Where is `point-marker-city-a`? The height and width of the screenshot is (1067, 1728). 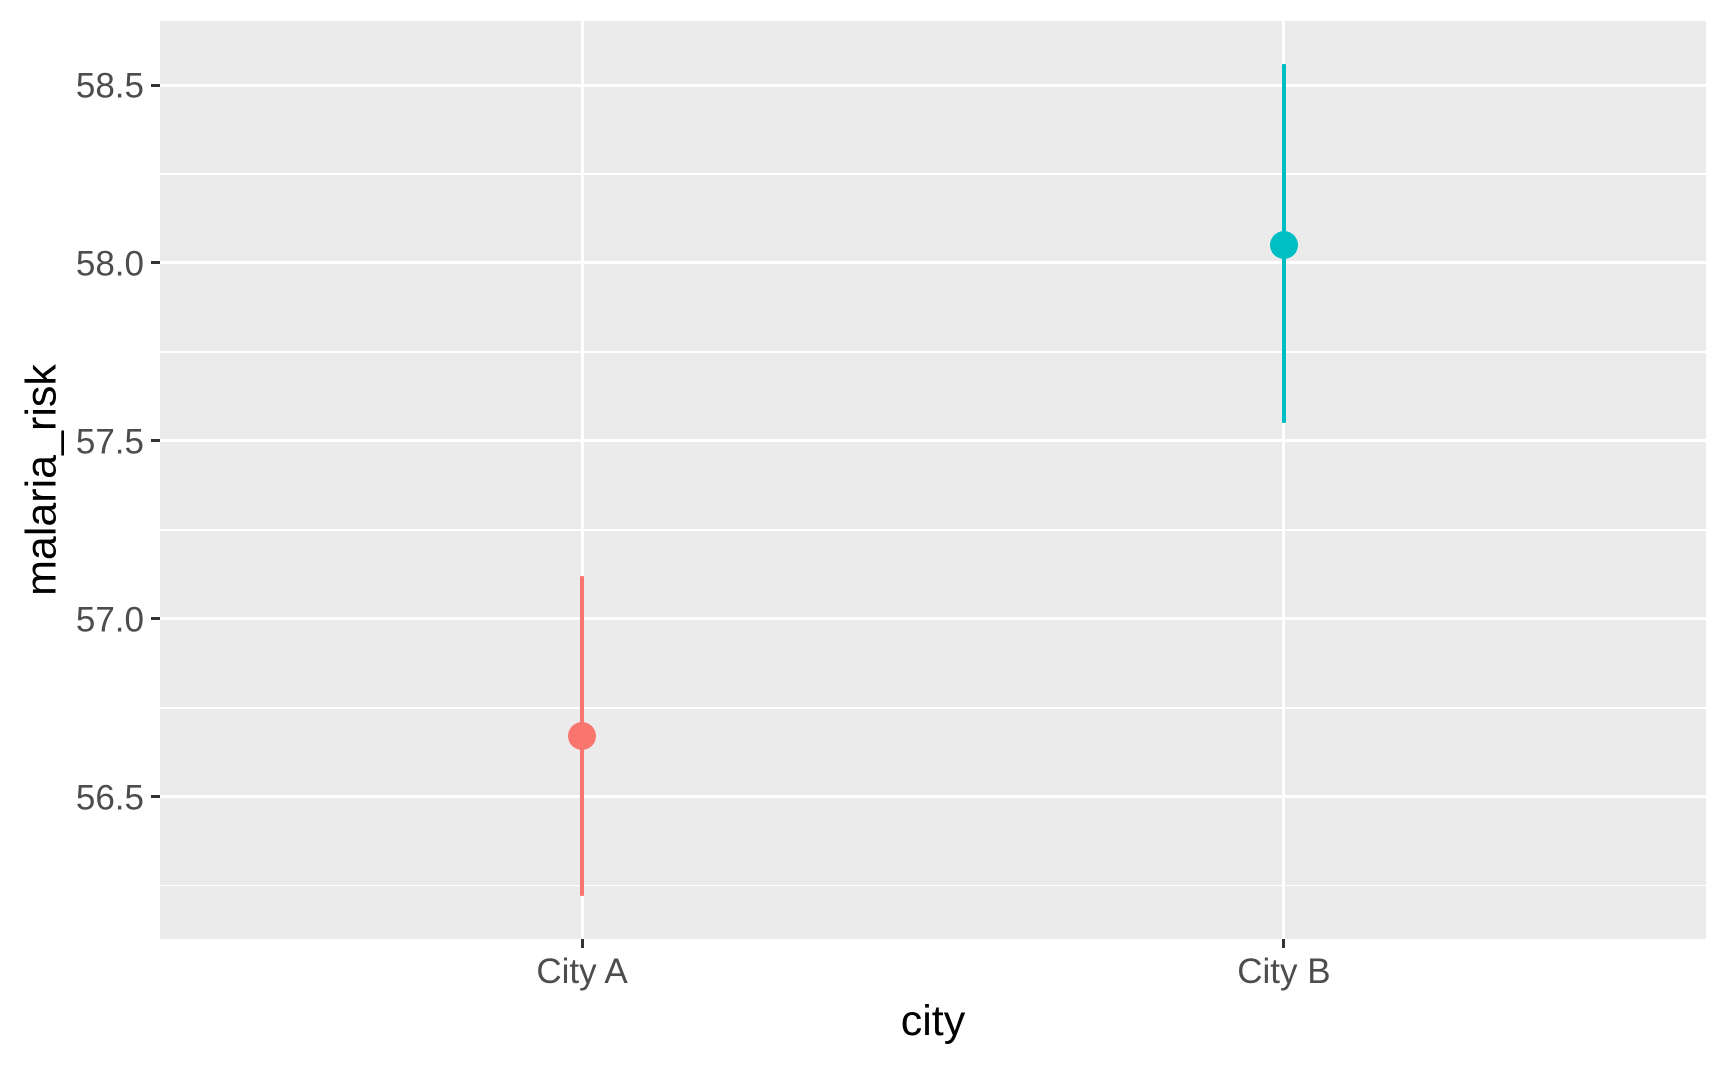
point-marker-city-a is located at coordinates (582, 736).